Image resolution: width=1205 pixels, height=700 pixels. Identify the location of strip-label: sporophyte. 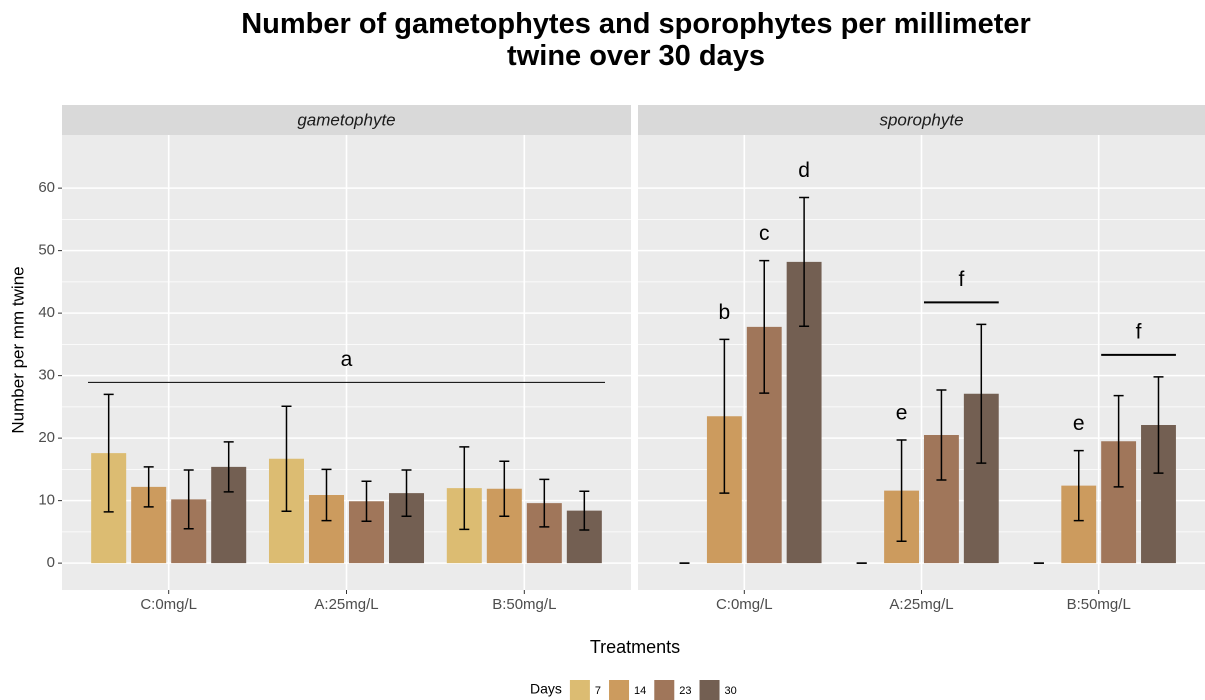
(921, 119).